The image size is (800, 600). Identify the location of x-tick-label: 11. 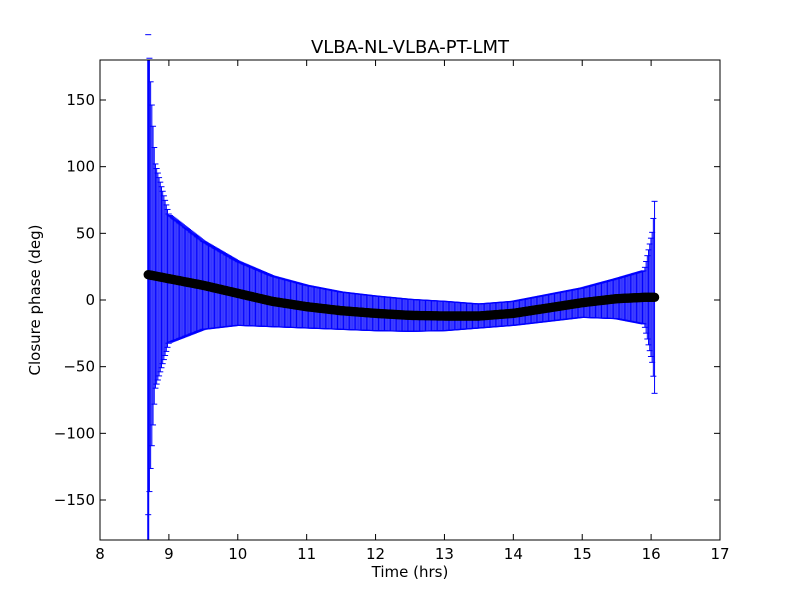
(306, 554).